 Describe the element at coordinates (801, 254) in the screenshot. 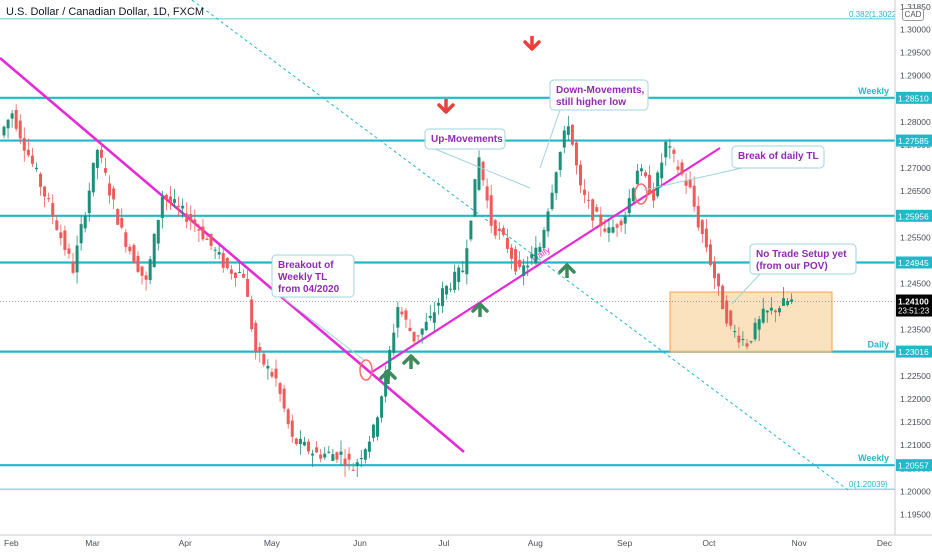

I see `notrade-callout-text: No Trade Setup yet` at that location.